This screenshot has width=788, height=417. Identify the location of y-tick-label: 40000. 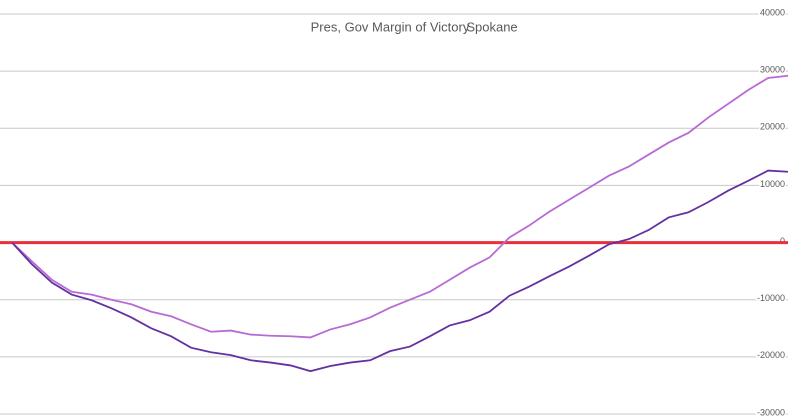
(772, 12).